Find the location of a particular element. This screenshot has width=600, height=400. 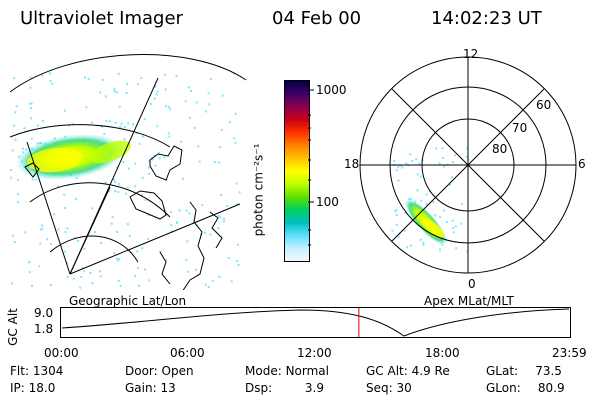

info-ip: IP: 18.0 is located at coordinates (33, 388).